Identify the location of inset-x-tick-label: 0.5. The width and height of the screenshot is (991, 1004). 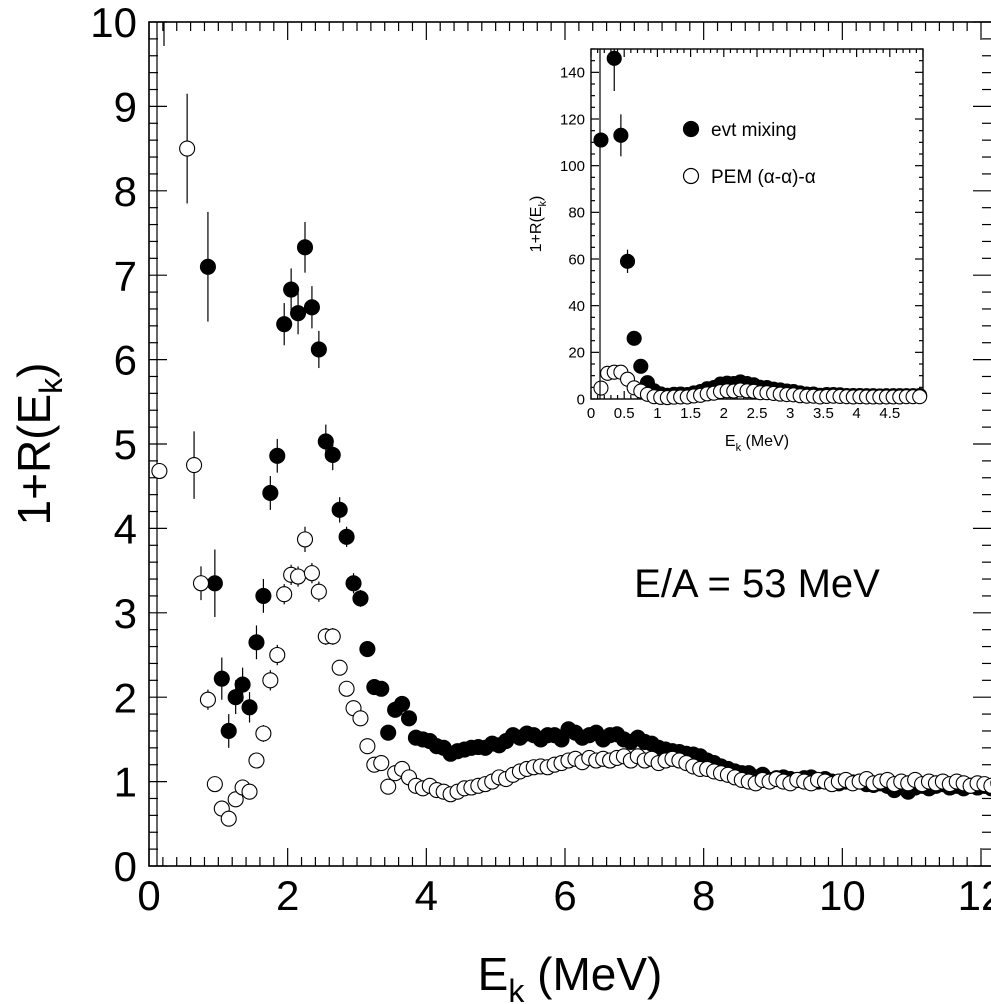
(624, 413).